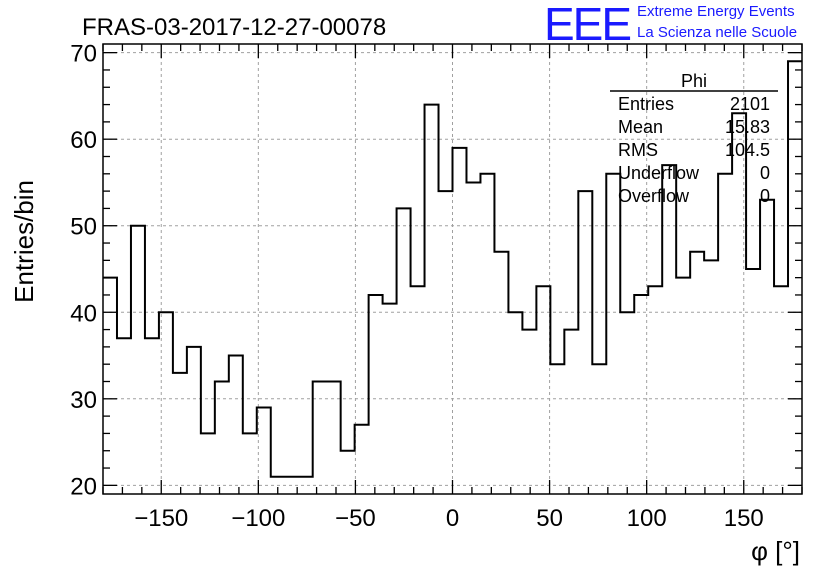  Describe the element at coordinates (83, 271) in the screenshot. I see `y-tick-labels: 20 30 40 50 60 70` at that location.